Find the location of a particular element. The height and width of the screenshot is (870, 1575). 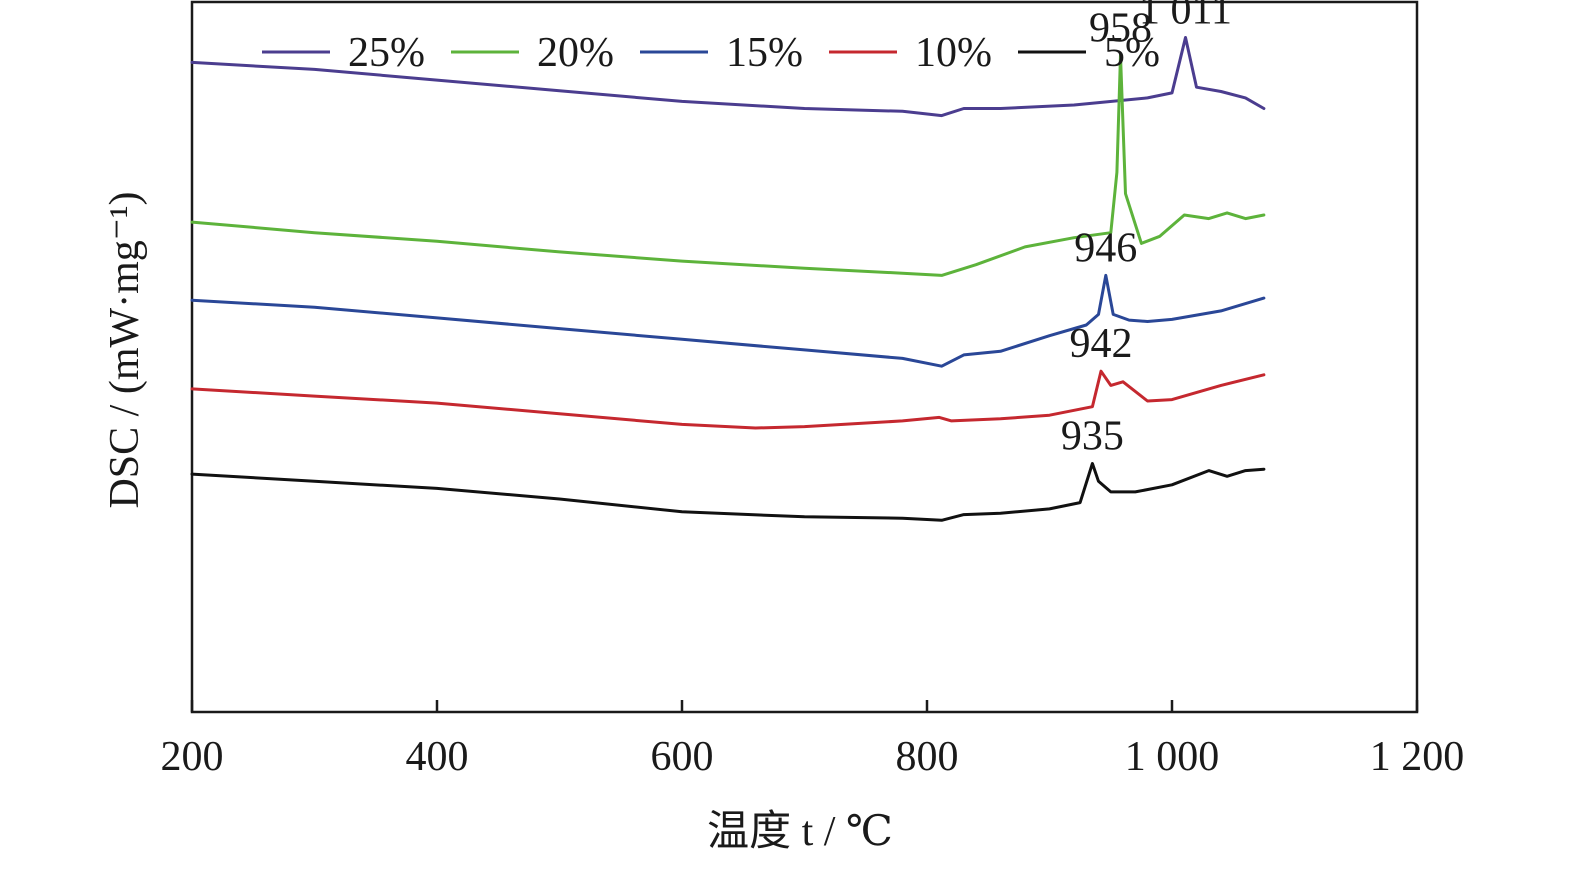

x-axis-ticks is located at coordinates (804, 706).